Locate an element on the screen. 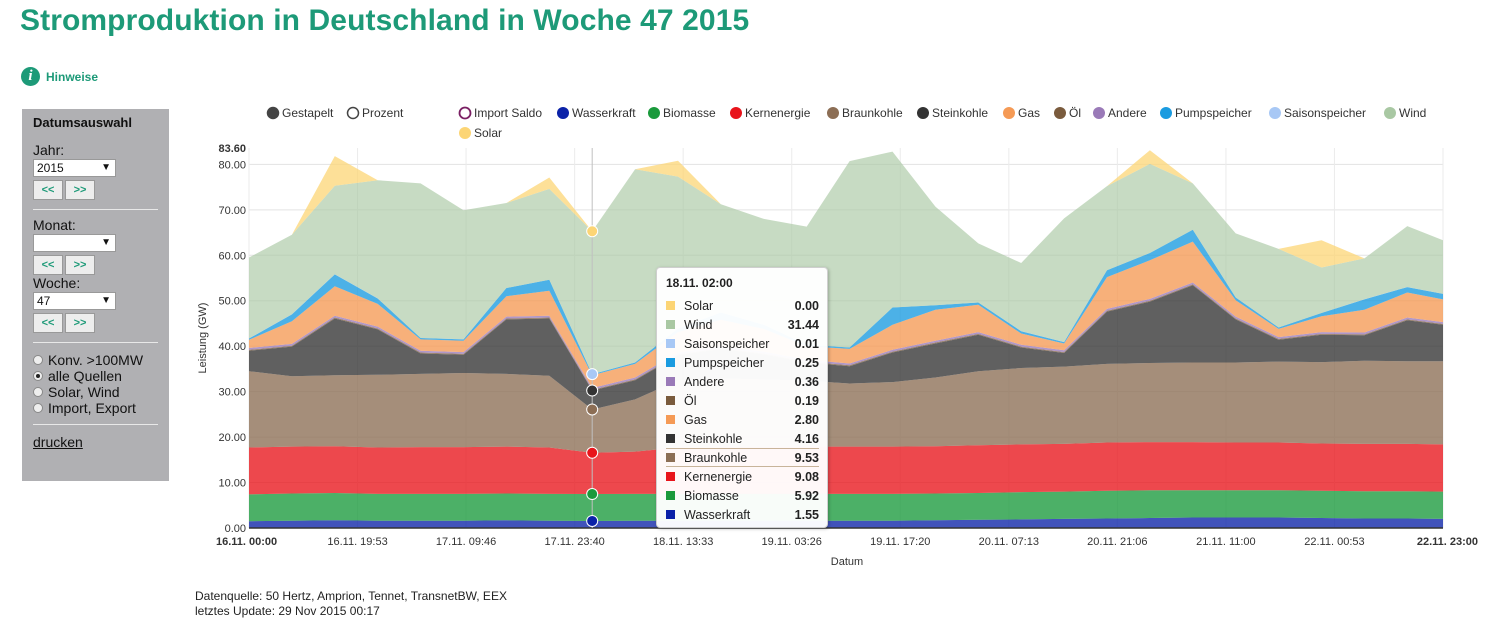 The width and height of the screenshot is (1491, 626). year-select: 2015 ▼ is located at coordinates (74, 168).